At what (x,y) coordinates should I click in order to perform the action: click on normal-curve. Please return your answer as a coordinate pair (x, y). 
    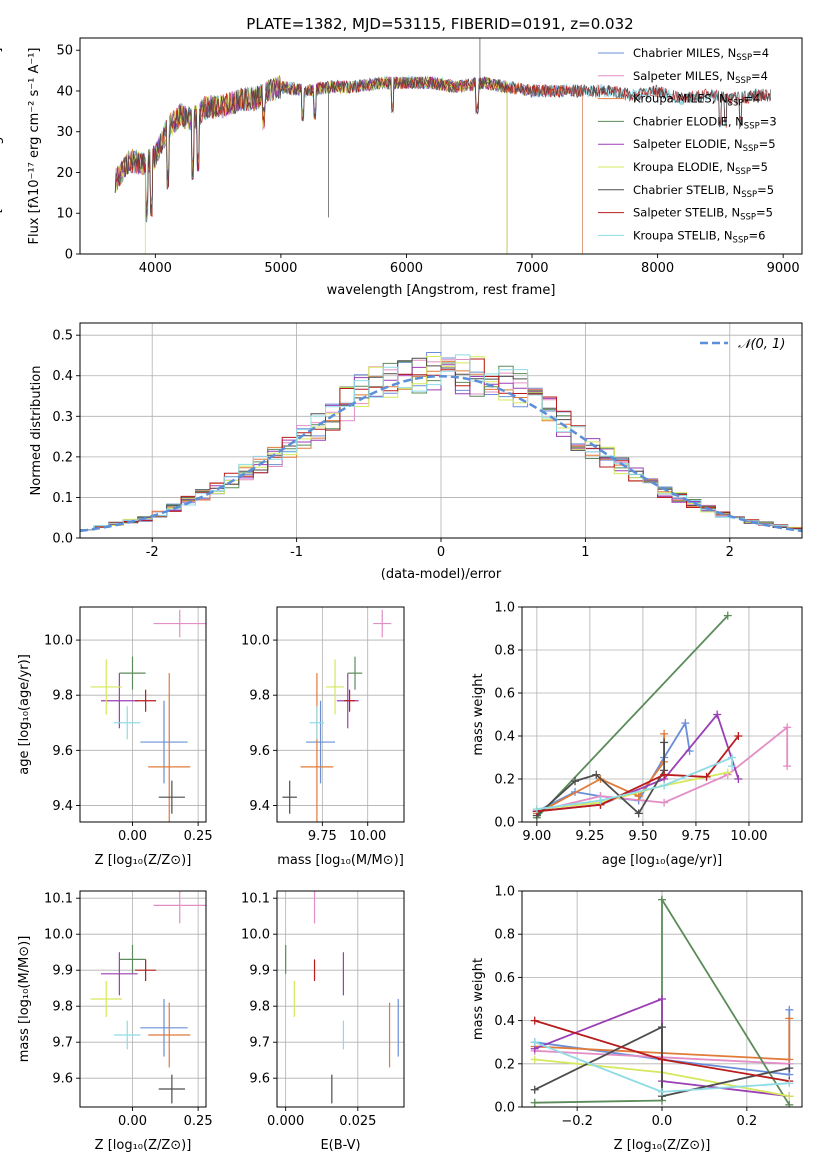
    Looking at the image, I should click on (441, 453).